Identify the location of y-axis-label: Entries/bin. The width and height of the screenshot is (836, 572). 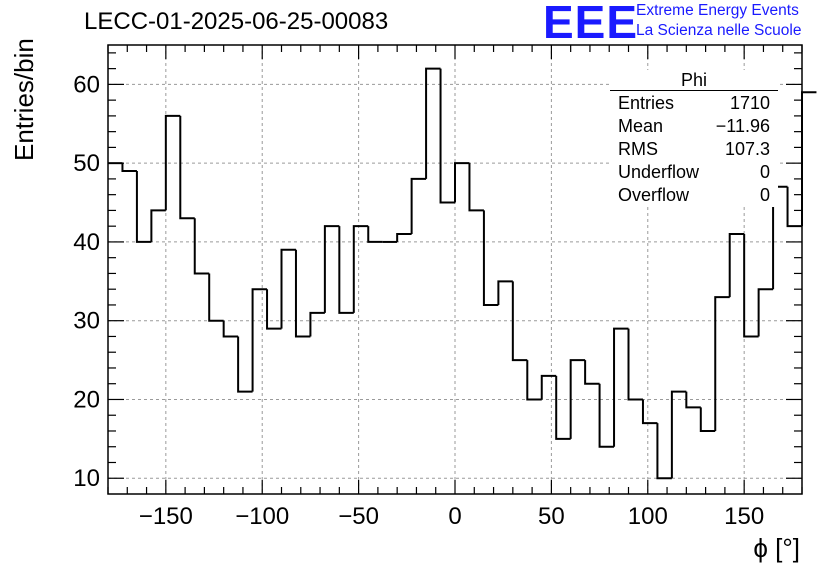
(24, 99).